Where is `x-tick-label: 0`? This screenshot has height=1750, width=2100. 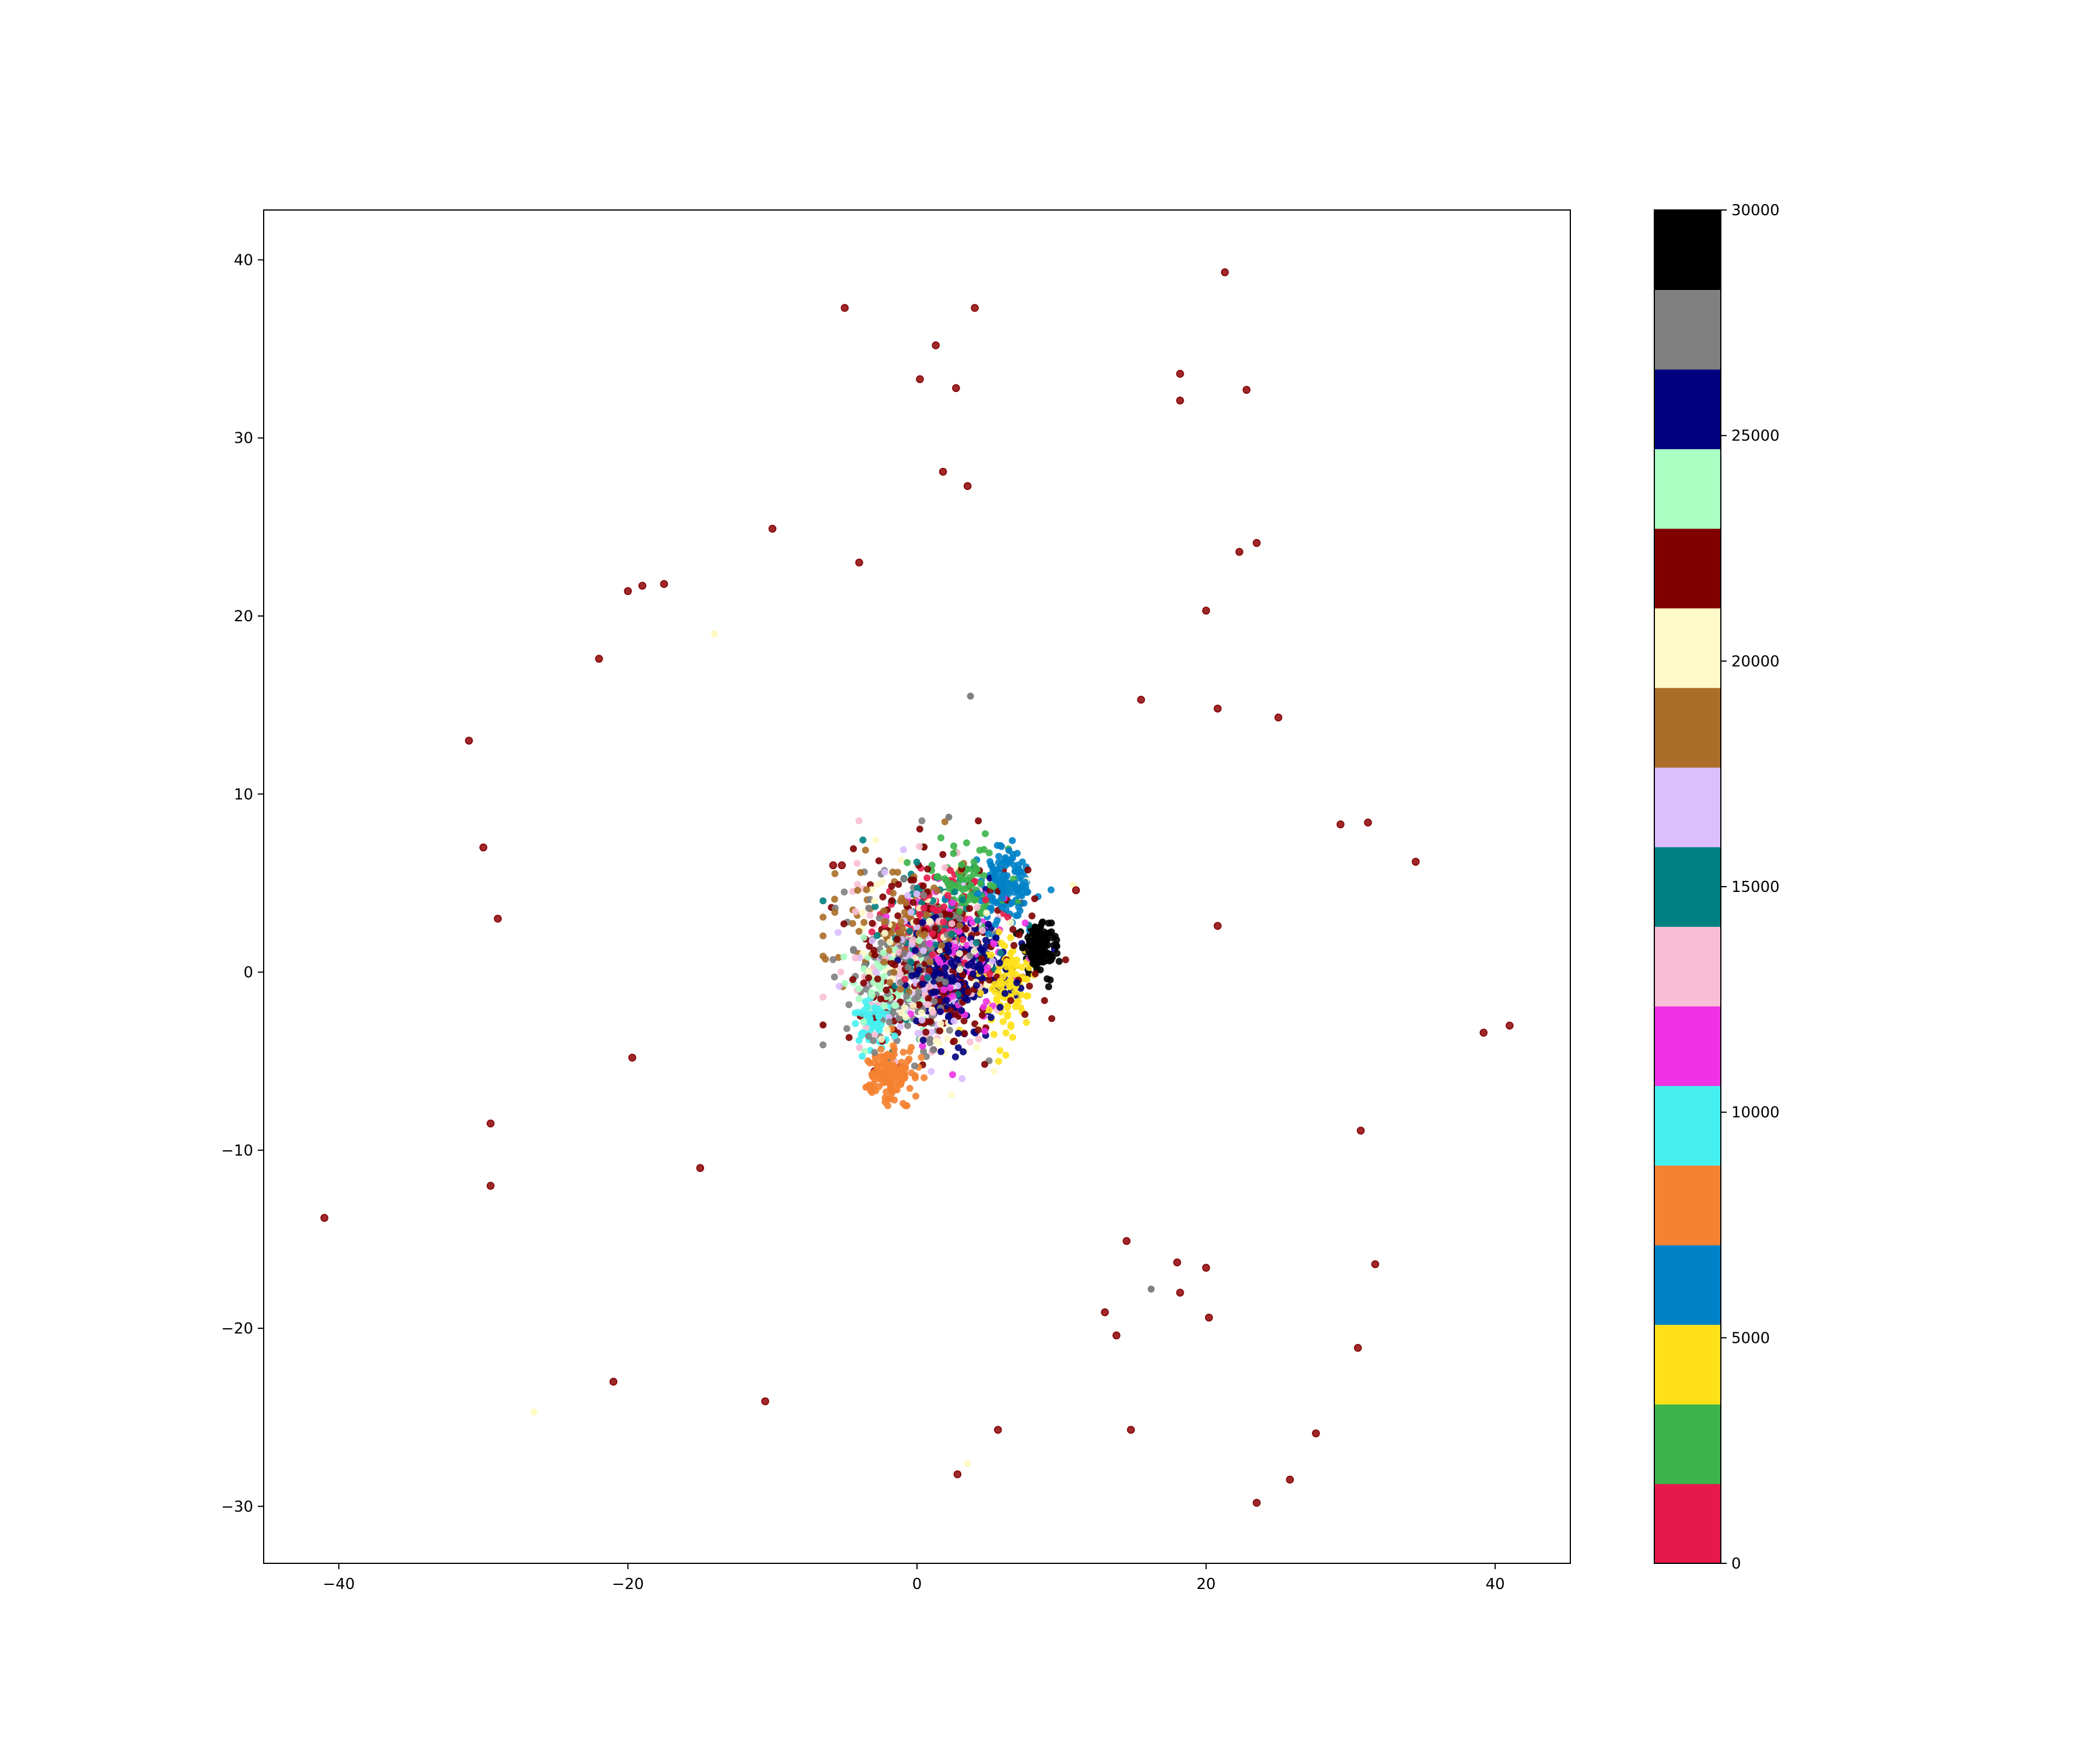 x-tick-label: 0 is located at coordinates (917, 1584).